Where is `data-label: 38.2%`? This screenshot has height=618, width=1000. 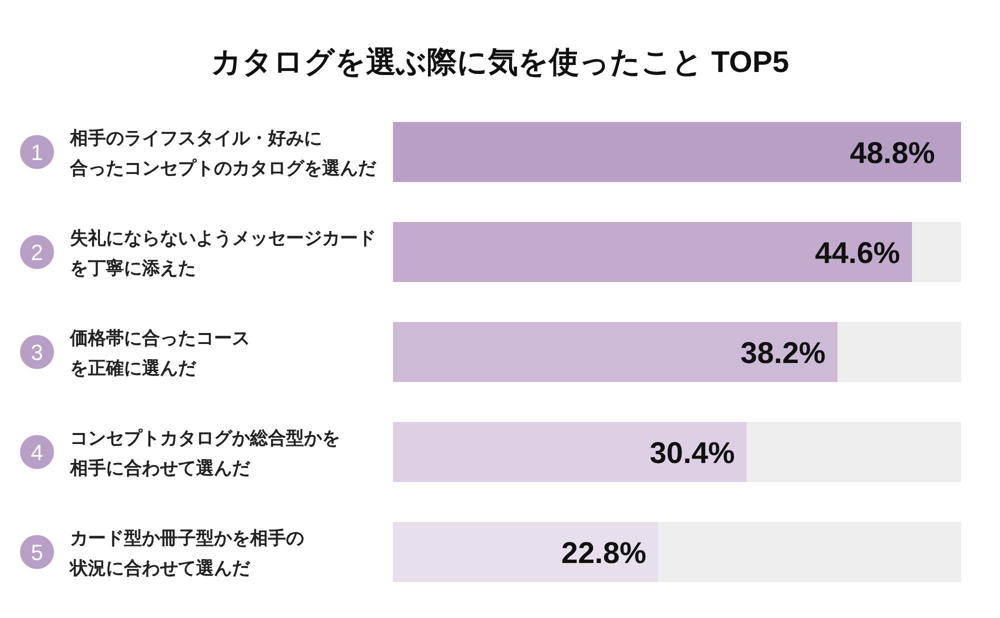 data-label: 38.2% is located at coordinates (783, 353).